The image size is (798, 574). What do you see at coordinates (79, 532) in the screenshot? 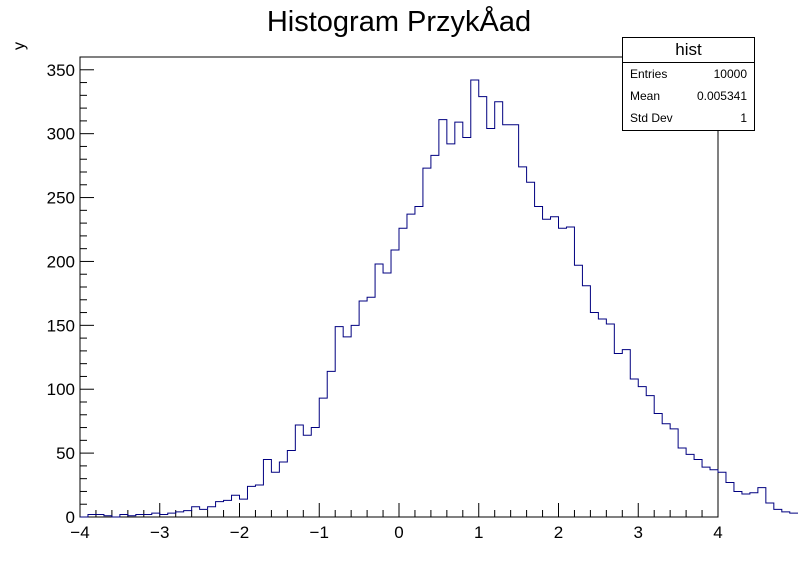
I see `x-tick-label: −4` at bounding box center [79, 532].